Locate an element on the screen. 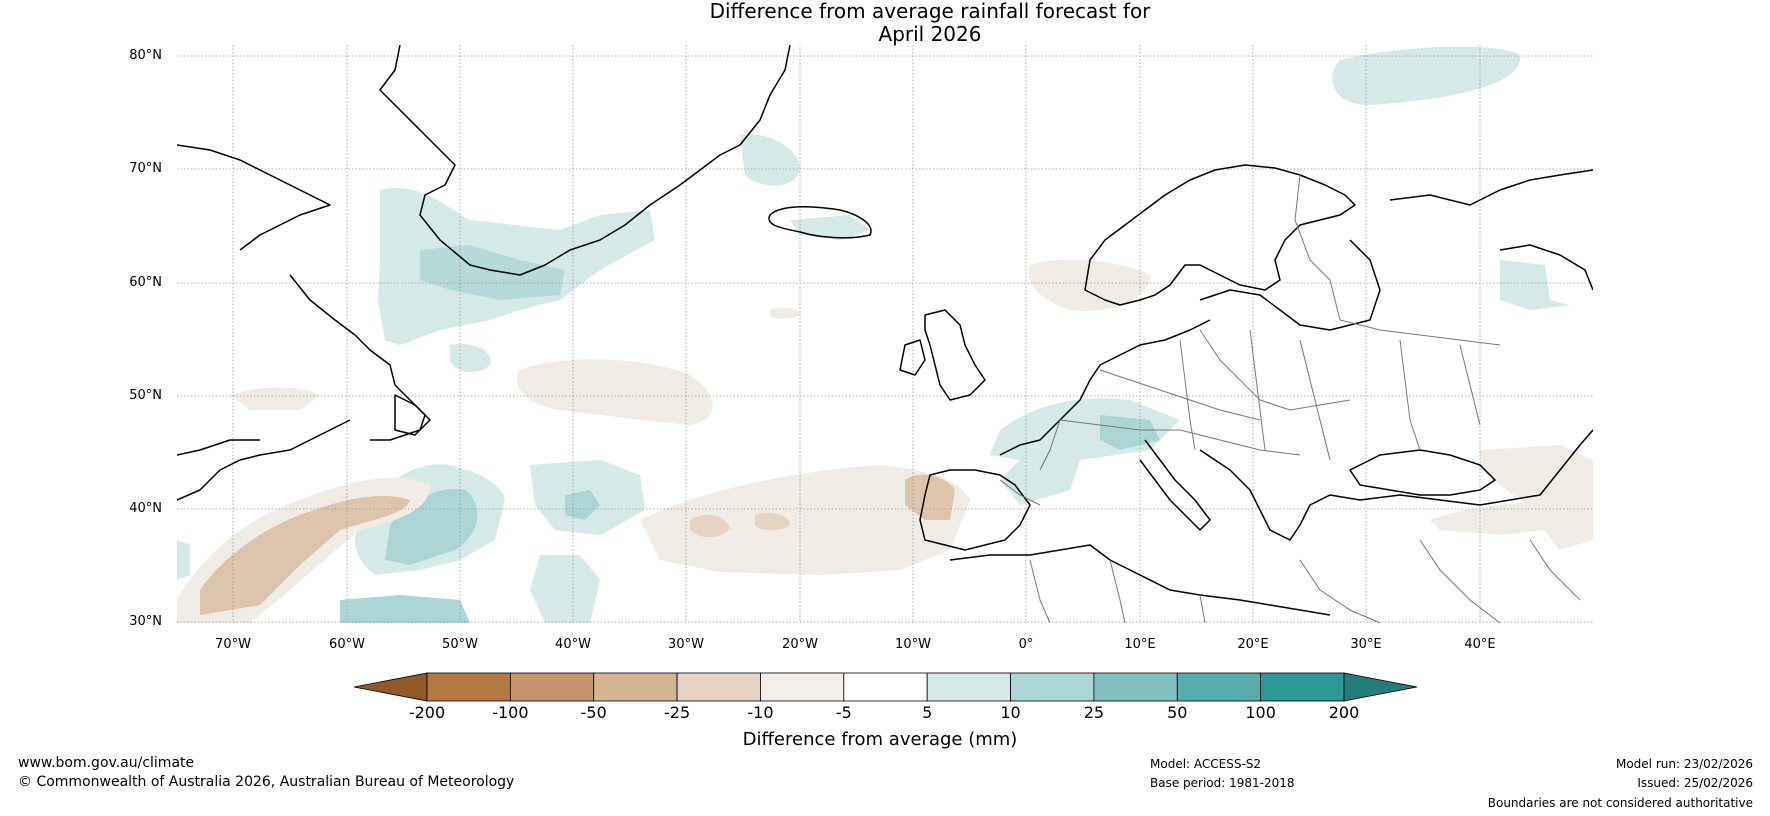  base-period: Base period: 1981-2018 is located at coordinates (1222, 783).